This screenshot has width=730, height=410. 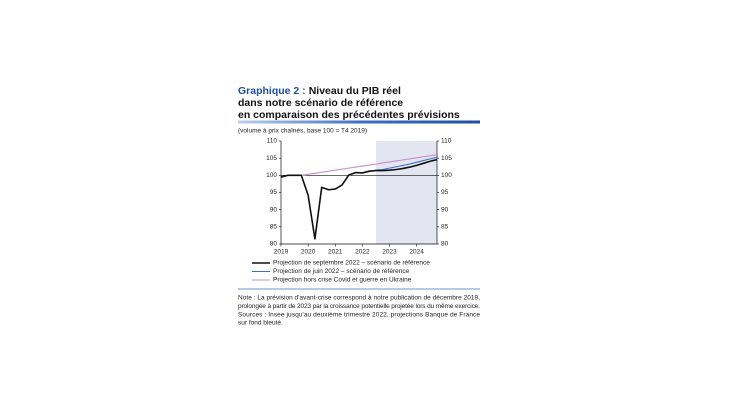 I want to click on x-tick-label: 2022, so click(x=362, y=252).